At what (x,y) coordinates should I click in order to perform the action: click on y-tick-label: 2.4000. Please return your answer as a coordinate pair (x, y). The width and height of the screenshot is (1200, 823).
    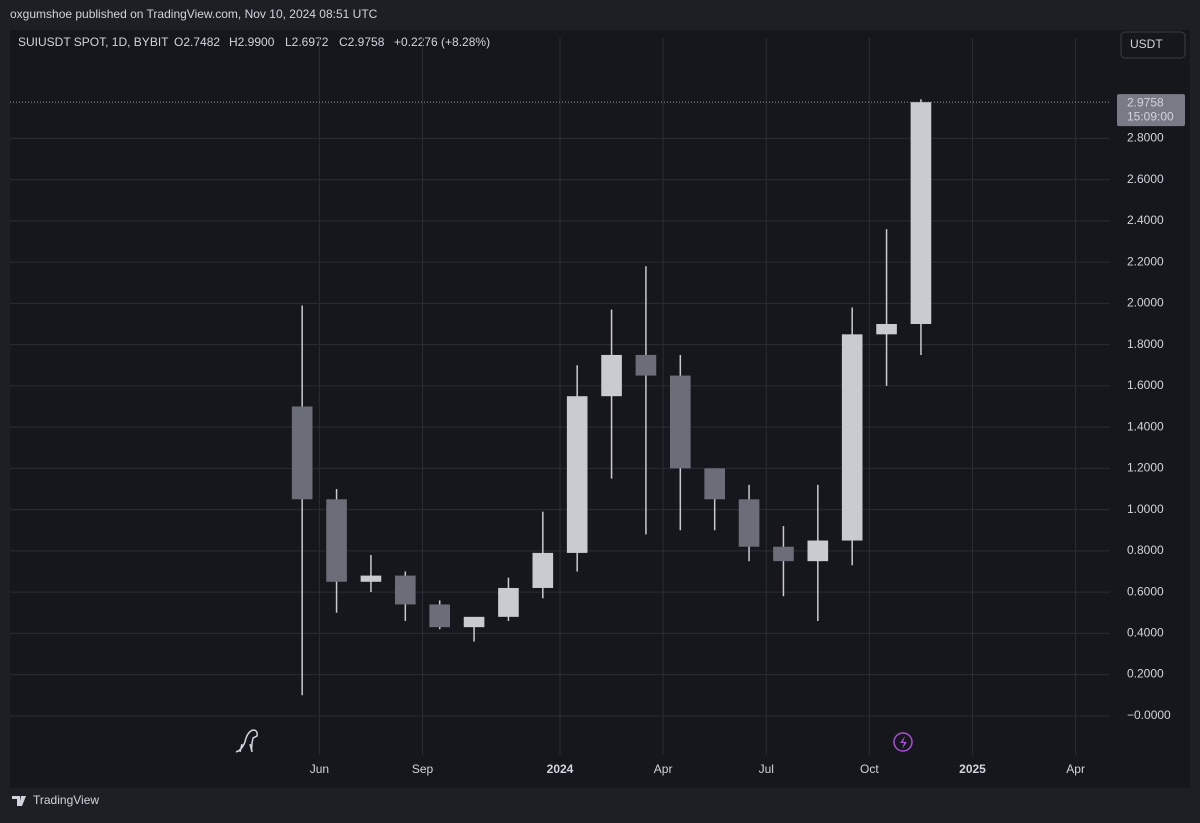
    Looking at the image, I should click on (1145, 220).